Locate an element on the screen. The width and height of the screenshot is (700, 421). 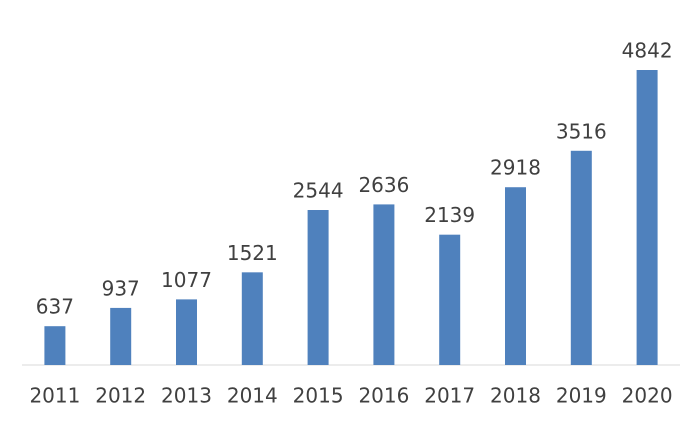
data-label: 2636 is located at coordinates (383, 185).